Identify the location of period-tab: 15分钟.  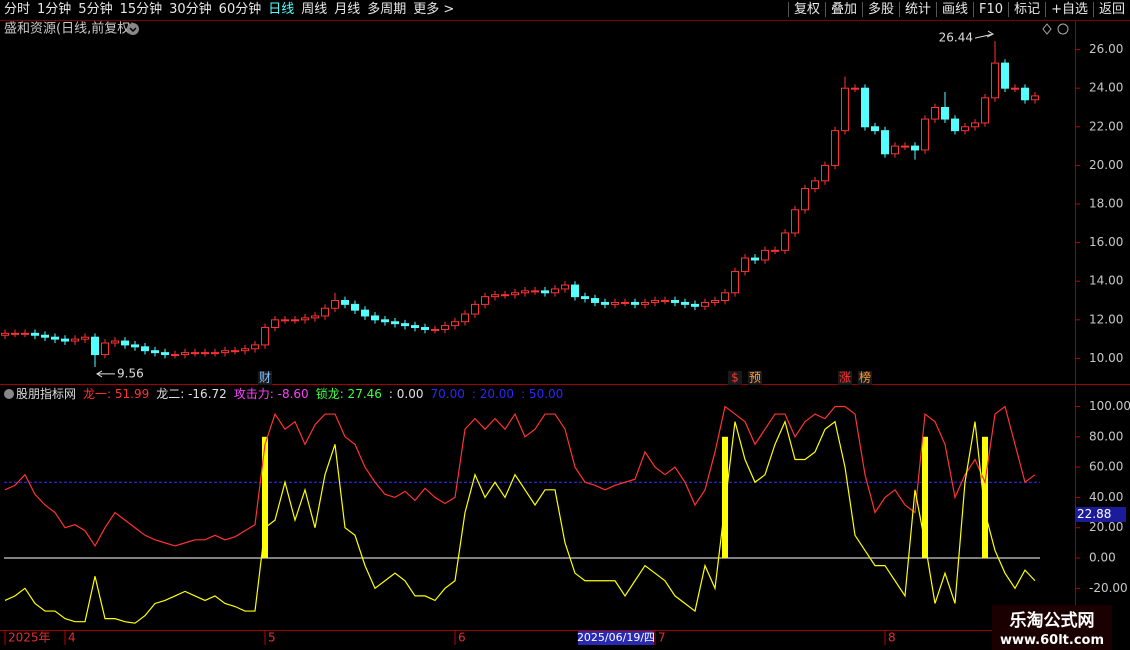
(141, 9).